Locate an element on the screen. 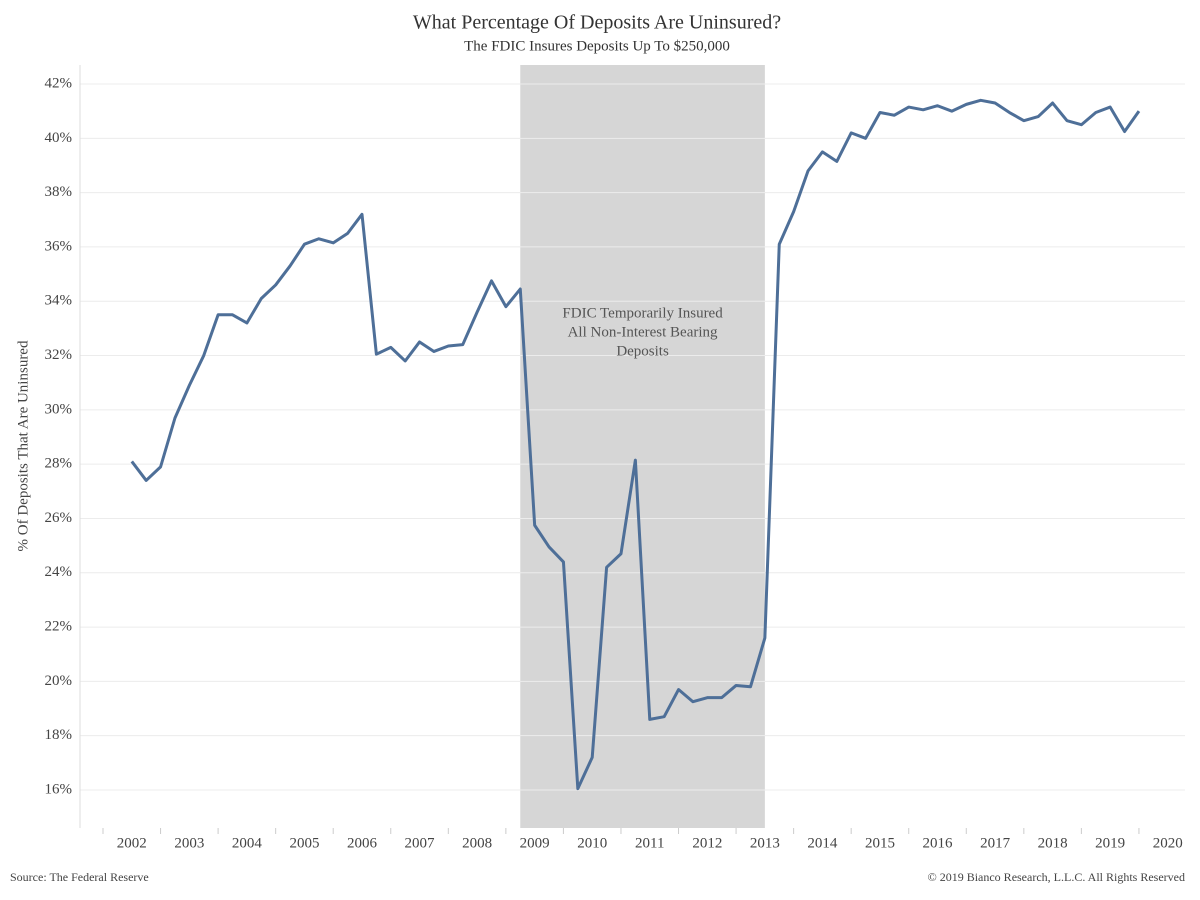 The image size is (1200, 900). y-tick-label: 28% is located at coordinates (59, 464).